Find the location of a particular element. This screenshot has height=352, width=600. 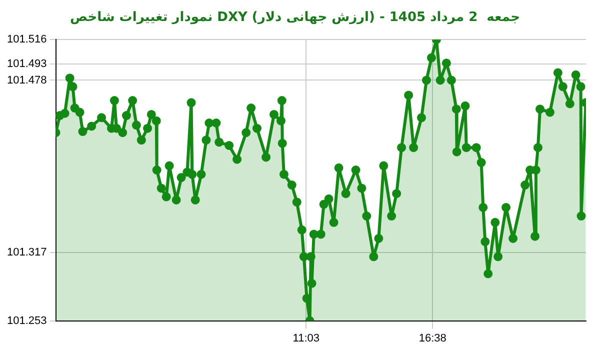

y-tick-label: 101.317 is located at coordinates (26, 252).